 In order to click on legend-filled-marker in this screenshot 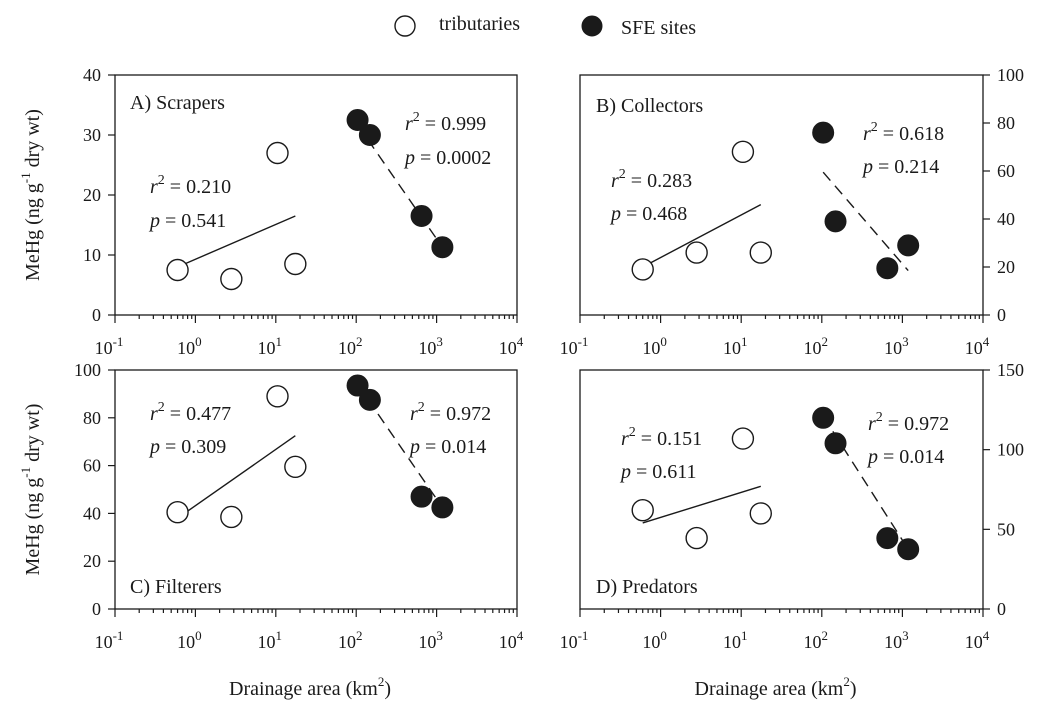, I will do `click(592, 26)`.